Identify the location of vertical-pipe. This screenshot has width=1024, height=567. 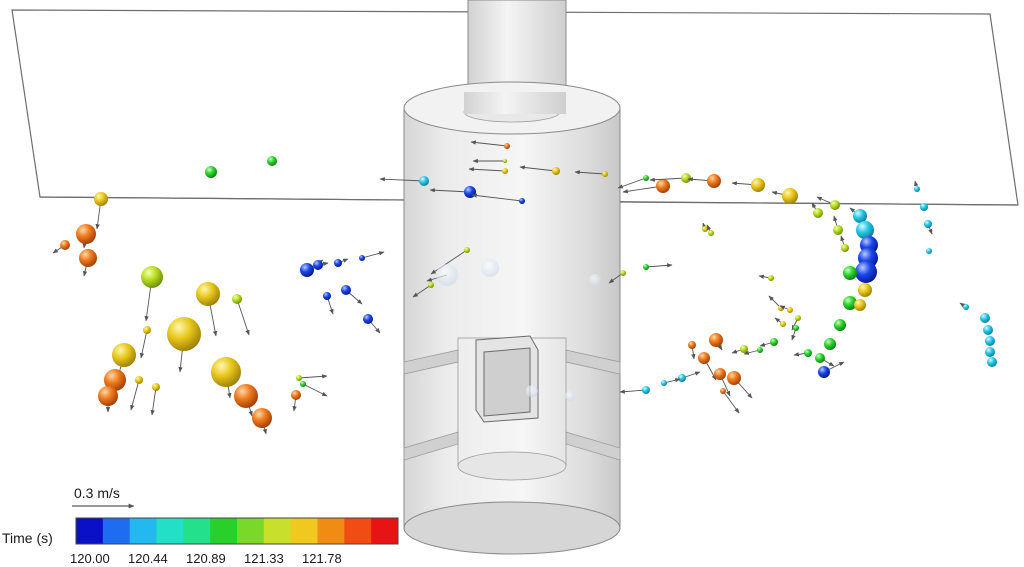
(517, 46).